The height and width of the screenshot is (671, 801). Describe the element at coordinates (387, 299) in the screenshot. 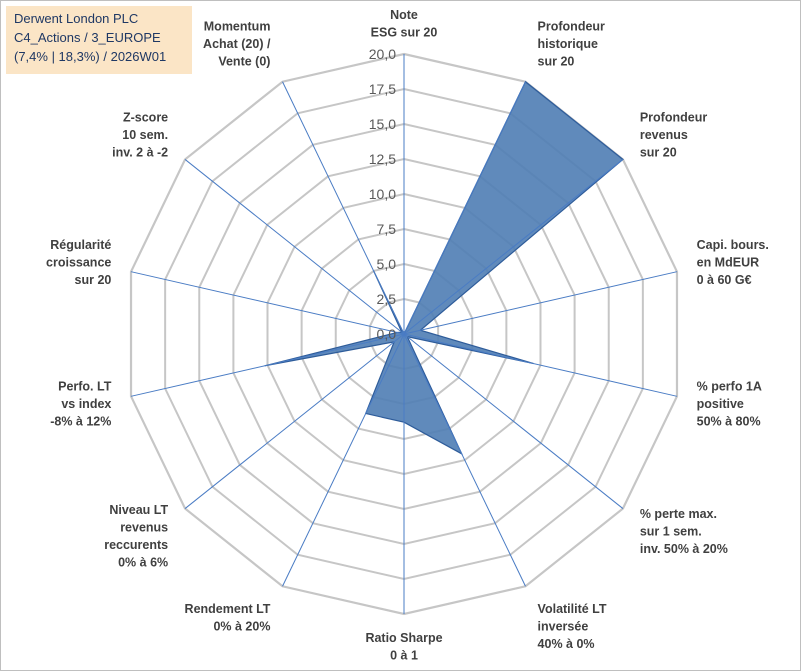

I see `tick-label: 2,5` at that location.